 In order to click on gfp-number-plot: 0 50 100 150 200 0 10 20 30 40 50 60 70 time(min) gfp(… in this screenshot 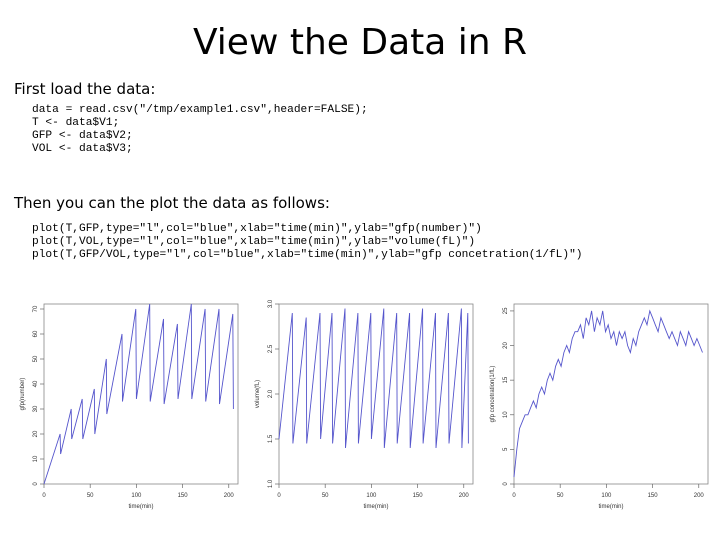, I will do `click(129, 406)`.